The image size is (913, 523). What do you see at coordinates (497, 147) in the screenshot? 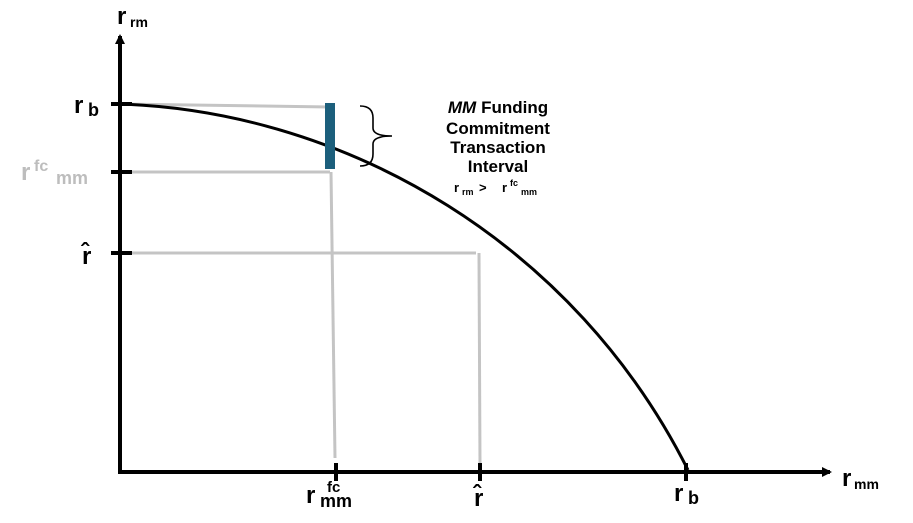
I see `annotation-line: Transaction` at bounding box center [497, 147].